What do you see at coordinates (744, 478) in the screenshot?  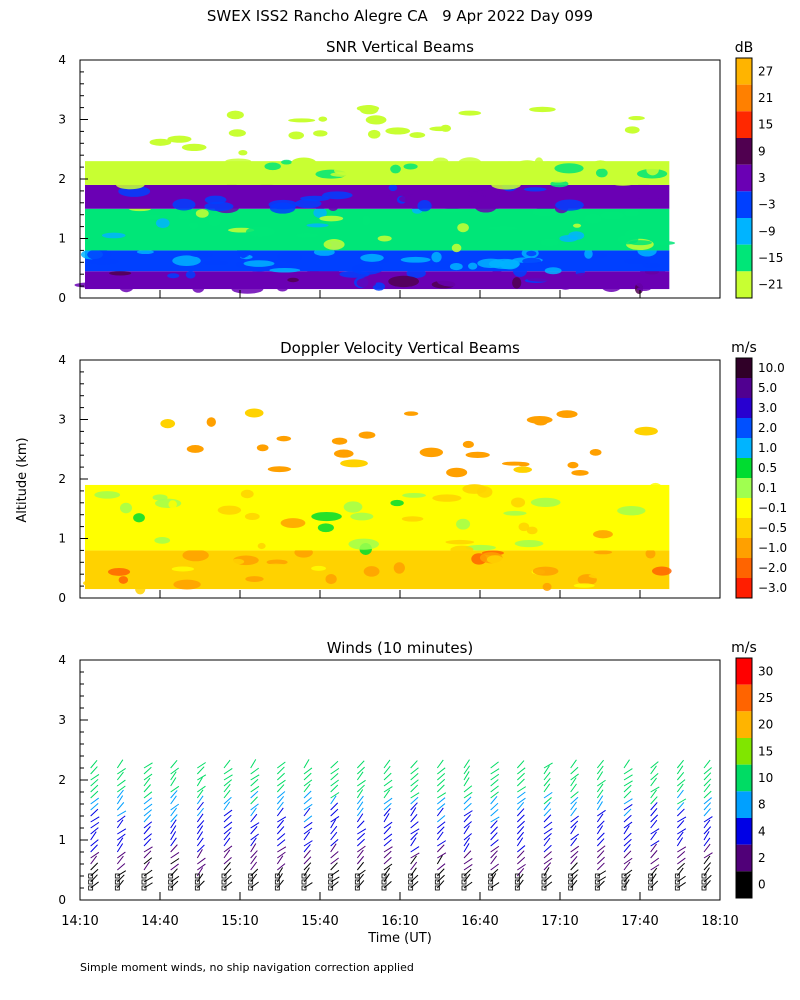 I see `colorbar-frame` at bounding box center [744, 478].